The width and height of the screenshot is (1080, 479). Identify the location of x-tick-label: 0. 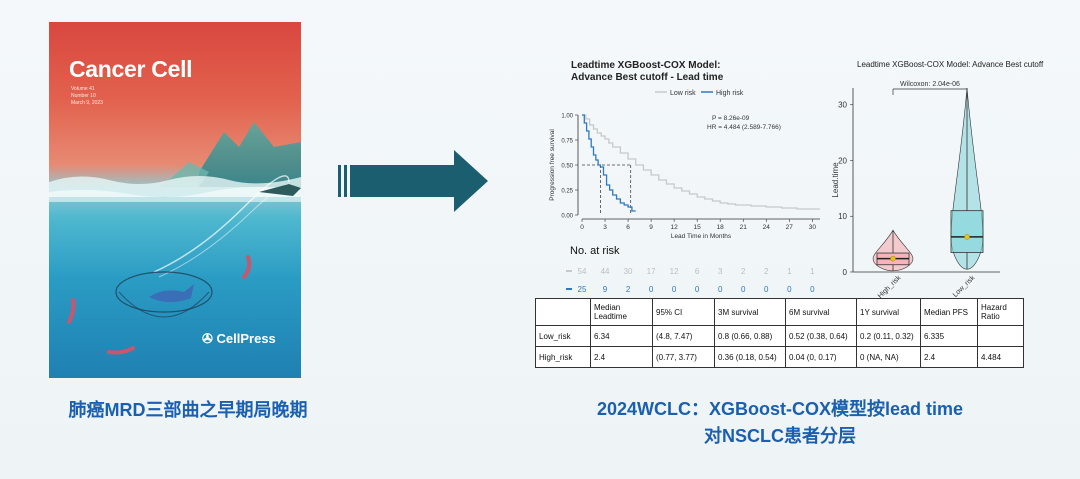
(582, 227).